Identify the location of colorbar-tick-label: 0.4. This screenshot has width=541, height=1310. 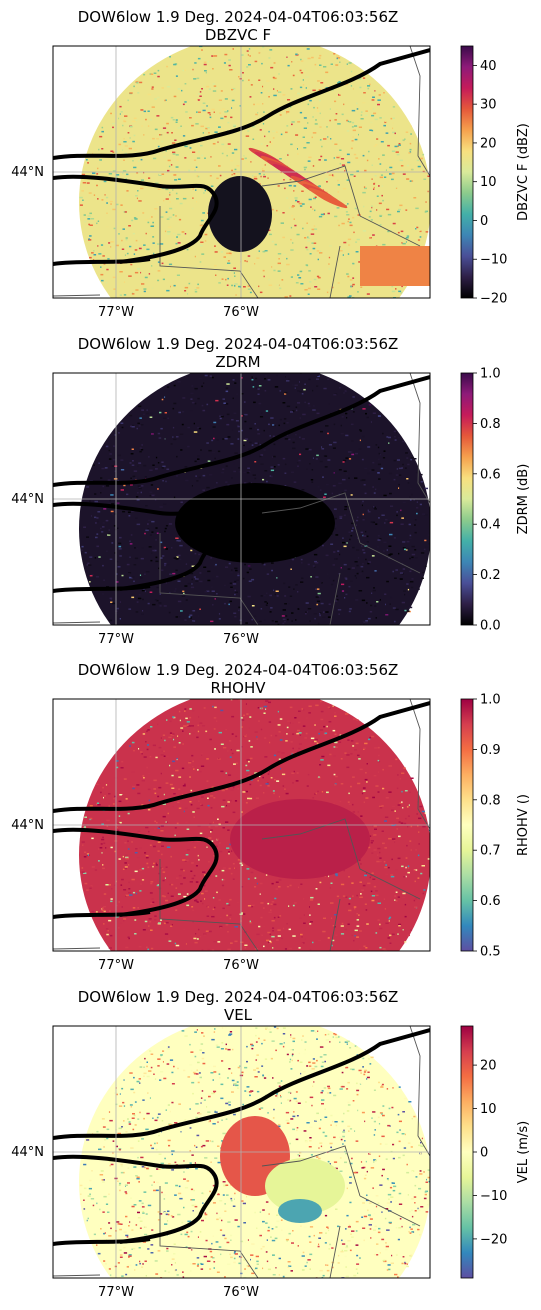
(490, 525).